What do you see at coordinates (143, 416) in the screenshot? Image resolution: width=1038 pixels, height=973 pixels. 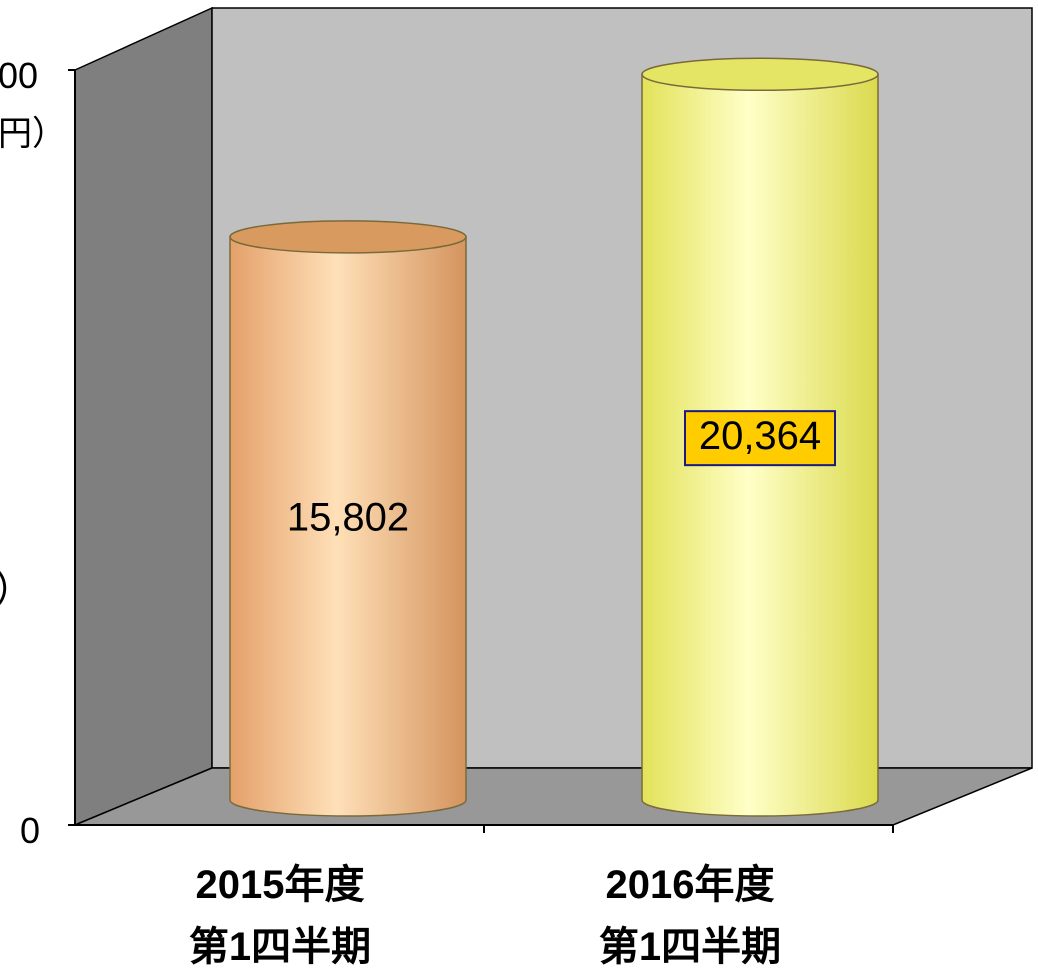 I see `side-wall` at bounding box center [143, 416].